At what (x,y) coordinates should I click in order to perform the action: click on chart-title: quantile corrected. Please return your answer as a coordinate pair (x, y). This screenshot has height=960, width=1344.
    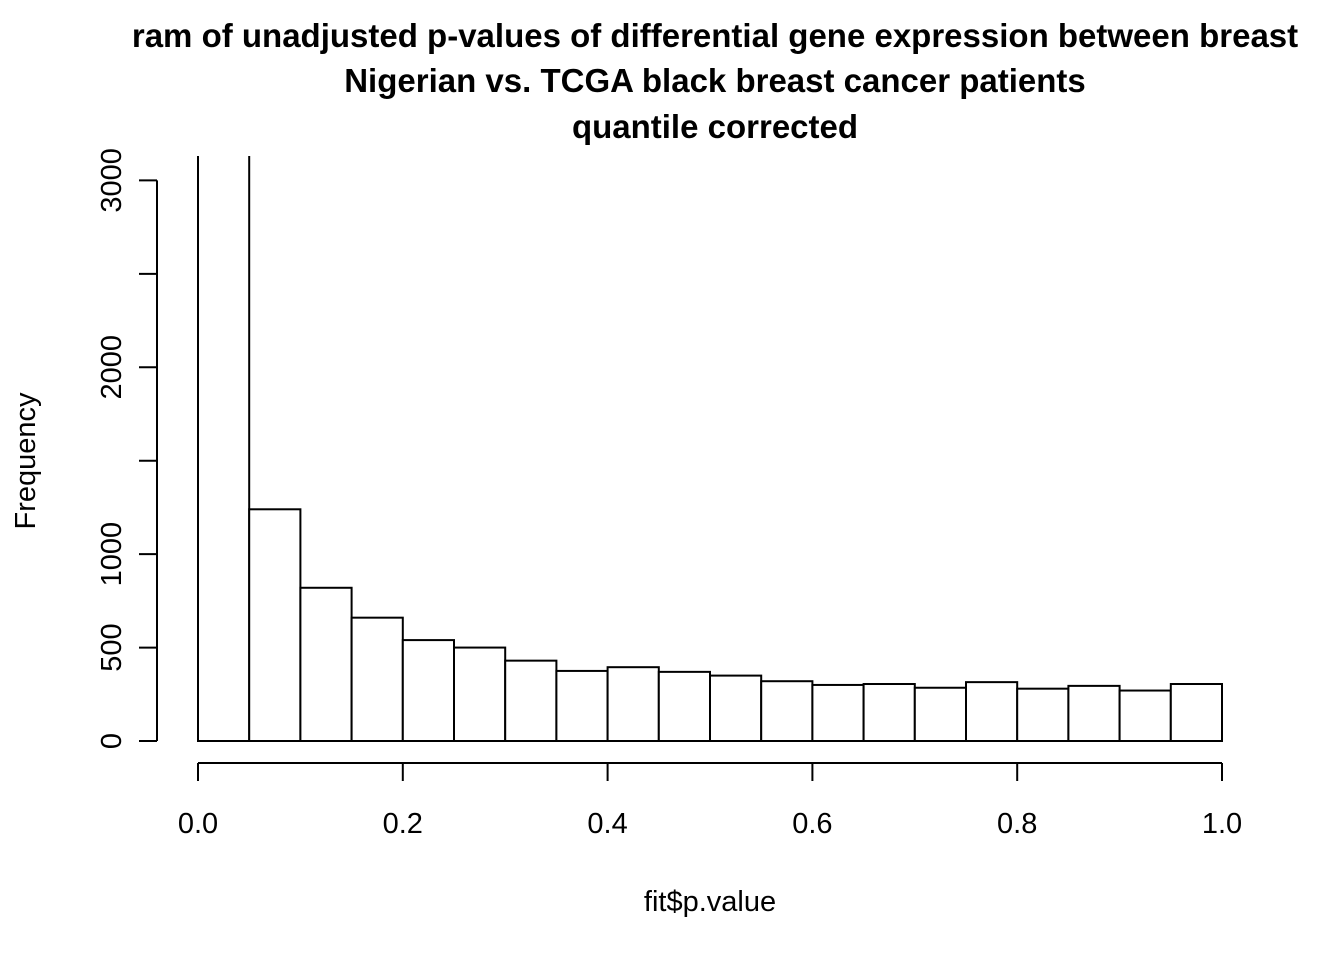
    Looking at the image, I should click on (715, 126).